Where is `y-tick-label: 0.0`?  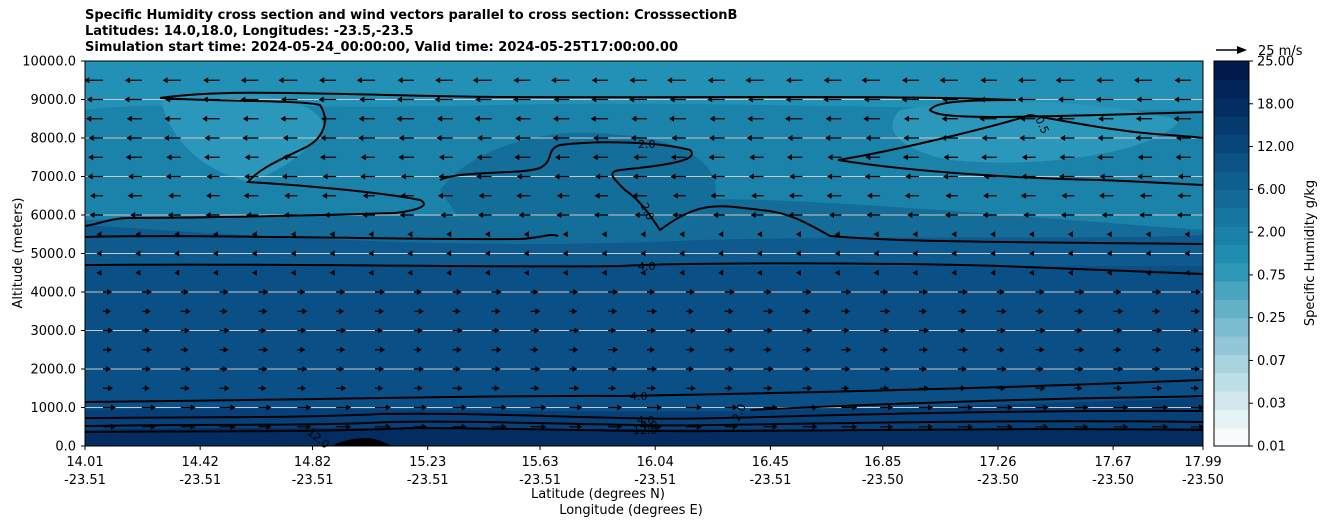
y-tick-label: 0.0 is located at coordinates (65, 447).